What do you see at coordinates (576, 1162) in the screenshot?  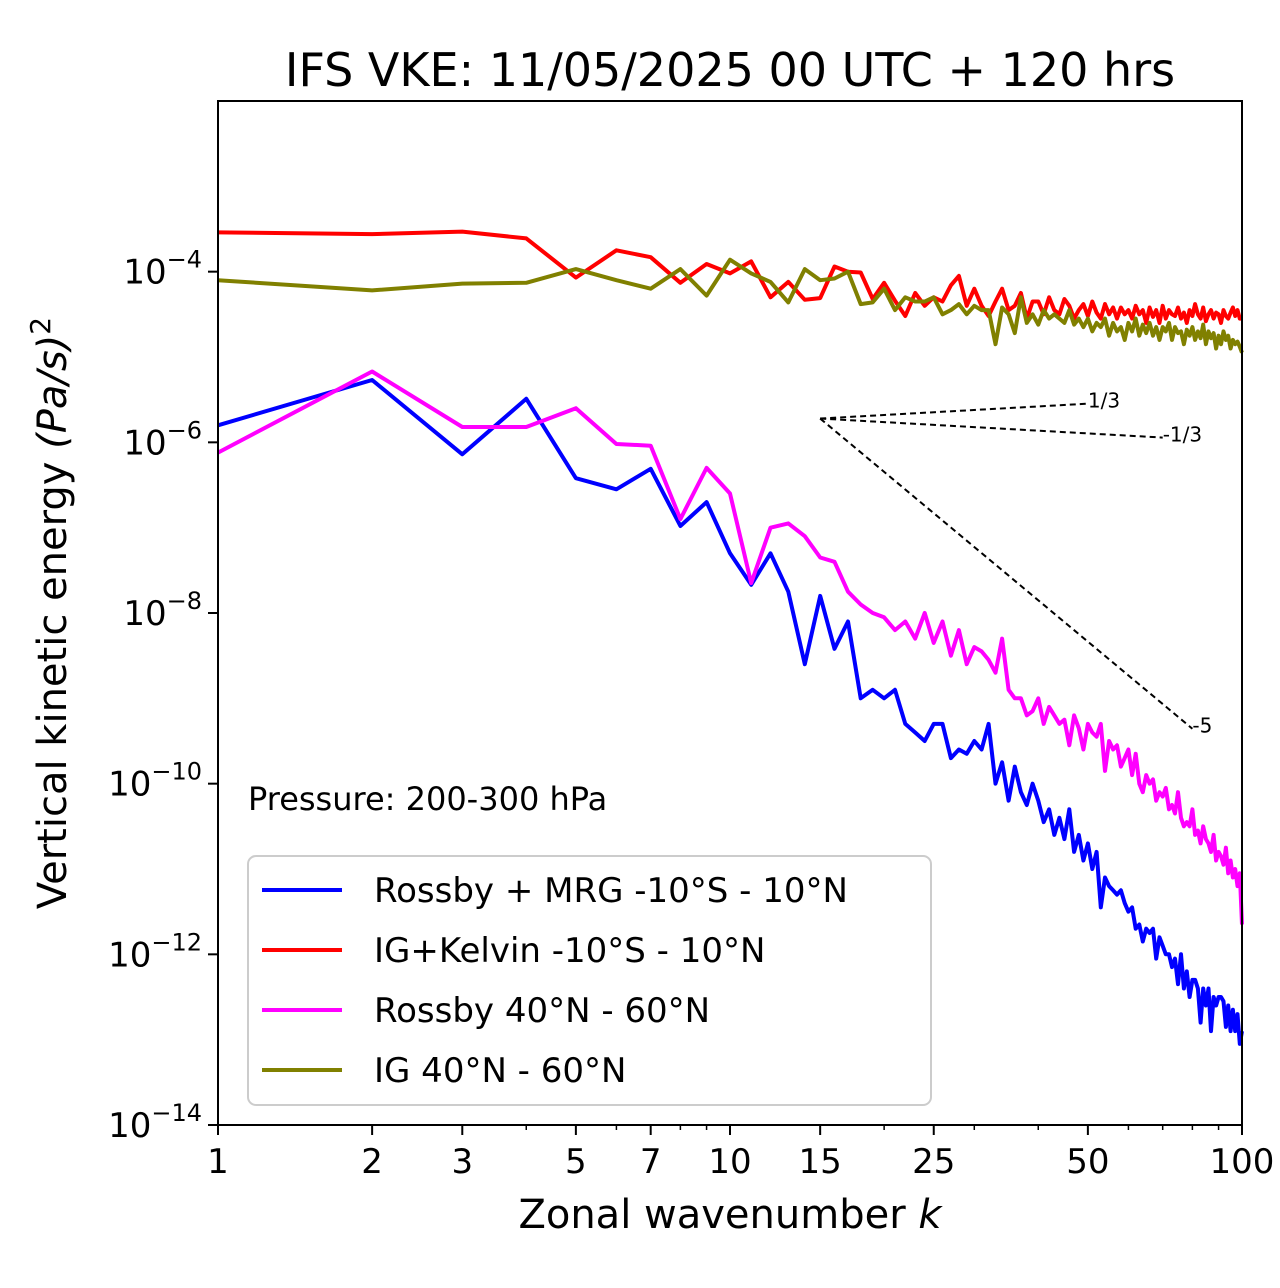 I see `x-tick-label: 5` at bounding box center [576, 1162].